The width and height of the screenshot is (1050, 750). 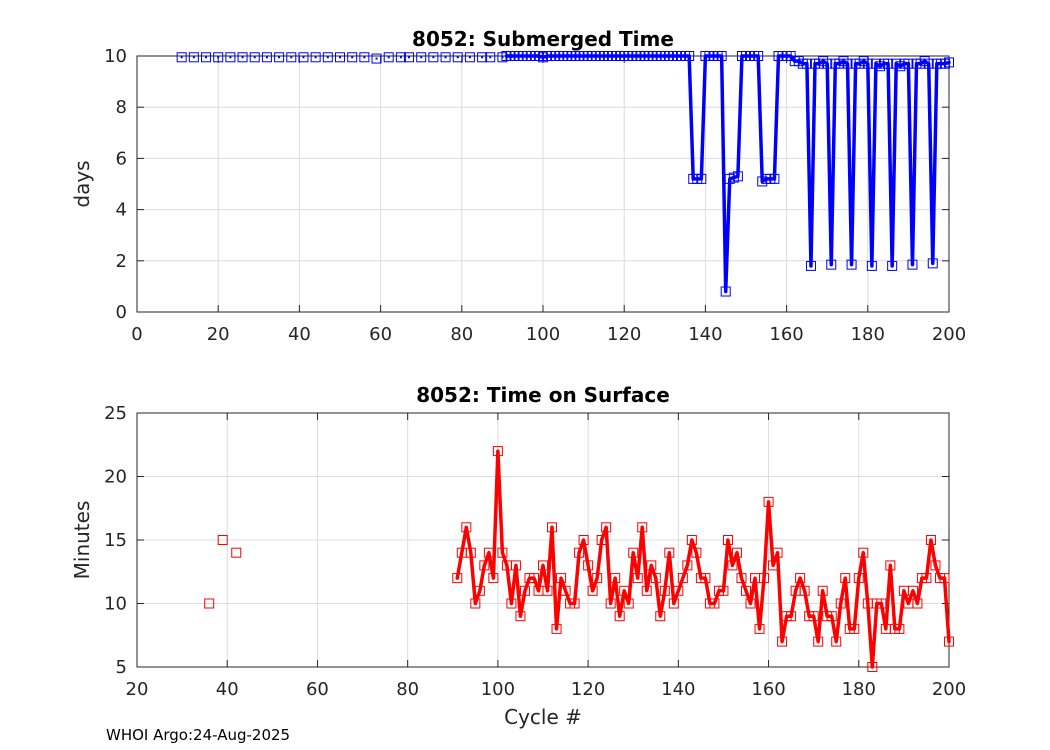 What do you see at coordinates (624, 334) in the screenshot?
I see `x-tick-label: 120` at bounding box center [624, 334].